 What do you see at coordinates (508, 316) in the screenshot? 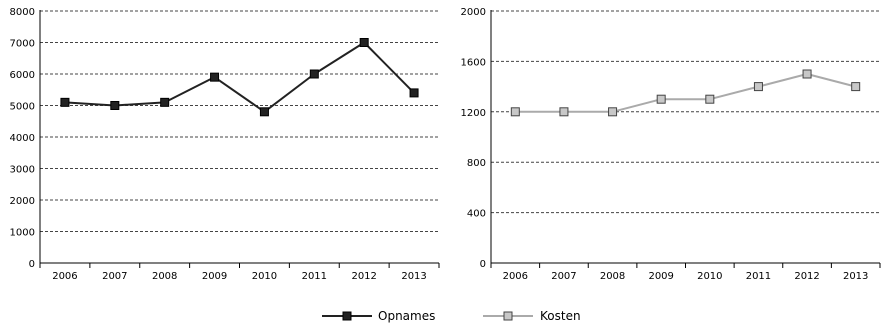
I see `legend-marker-kosten` at bounding box center [508, 316].